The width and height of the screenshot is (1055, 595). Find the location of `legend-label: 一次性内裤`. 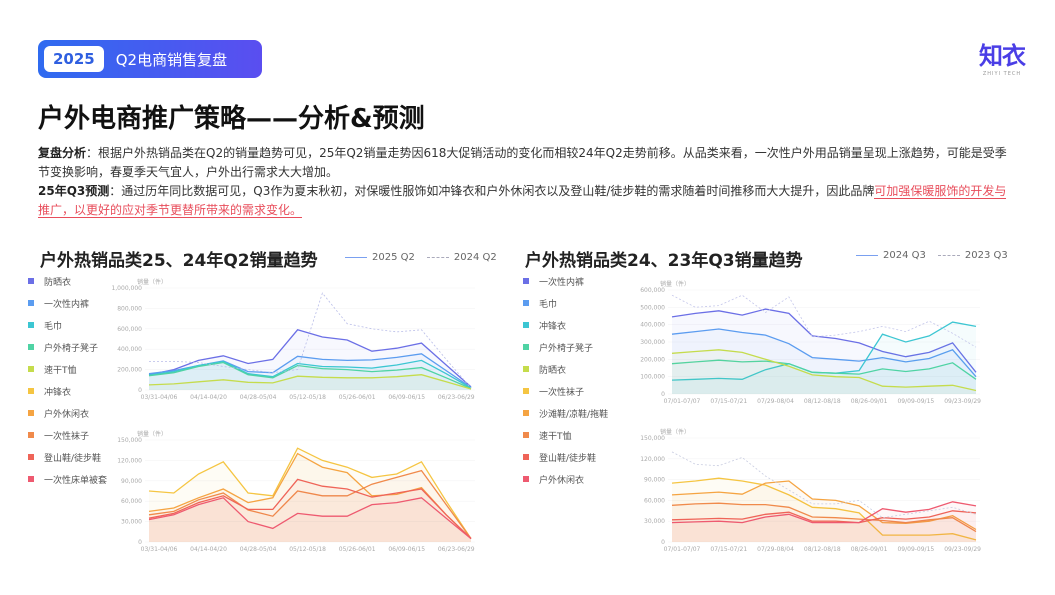

legend-label: 一次性内裤 is located at coordinates (67, 304).